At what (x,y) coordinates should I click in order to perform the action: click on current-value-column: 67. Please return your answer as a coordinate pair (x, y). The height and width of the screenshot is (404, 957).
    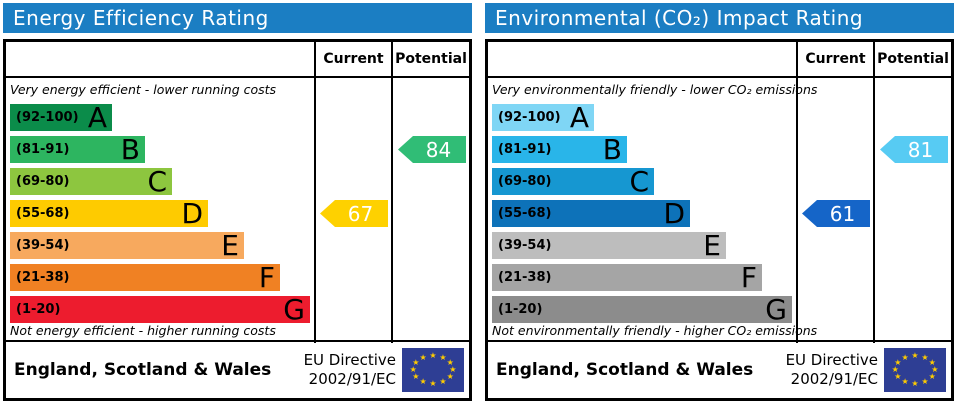
    Looking at the image, I should click on (352, 210).